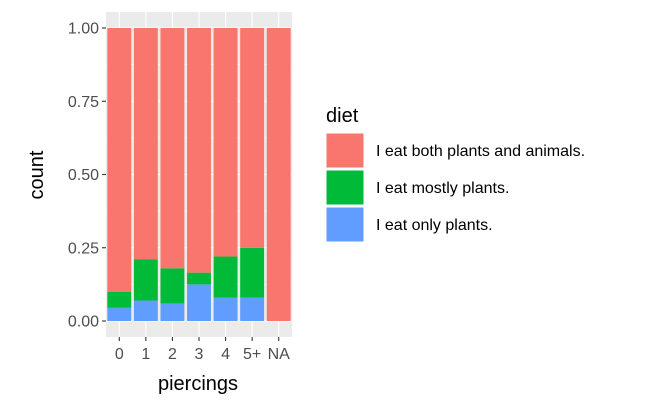 The width and height of the screenshot is (664, 402). Describe the element at coordinates (480, 151) in the screenshot. I see `legend-label: I eat both plants and animals.` at that location.